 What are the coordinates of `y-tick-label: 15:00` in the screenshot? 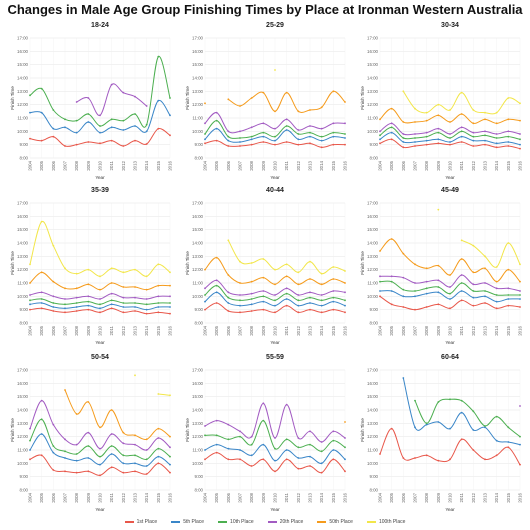 It's located at (373, 396).